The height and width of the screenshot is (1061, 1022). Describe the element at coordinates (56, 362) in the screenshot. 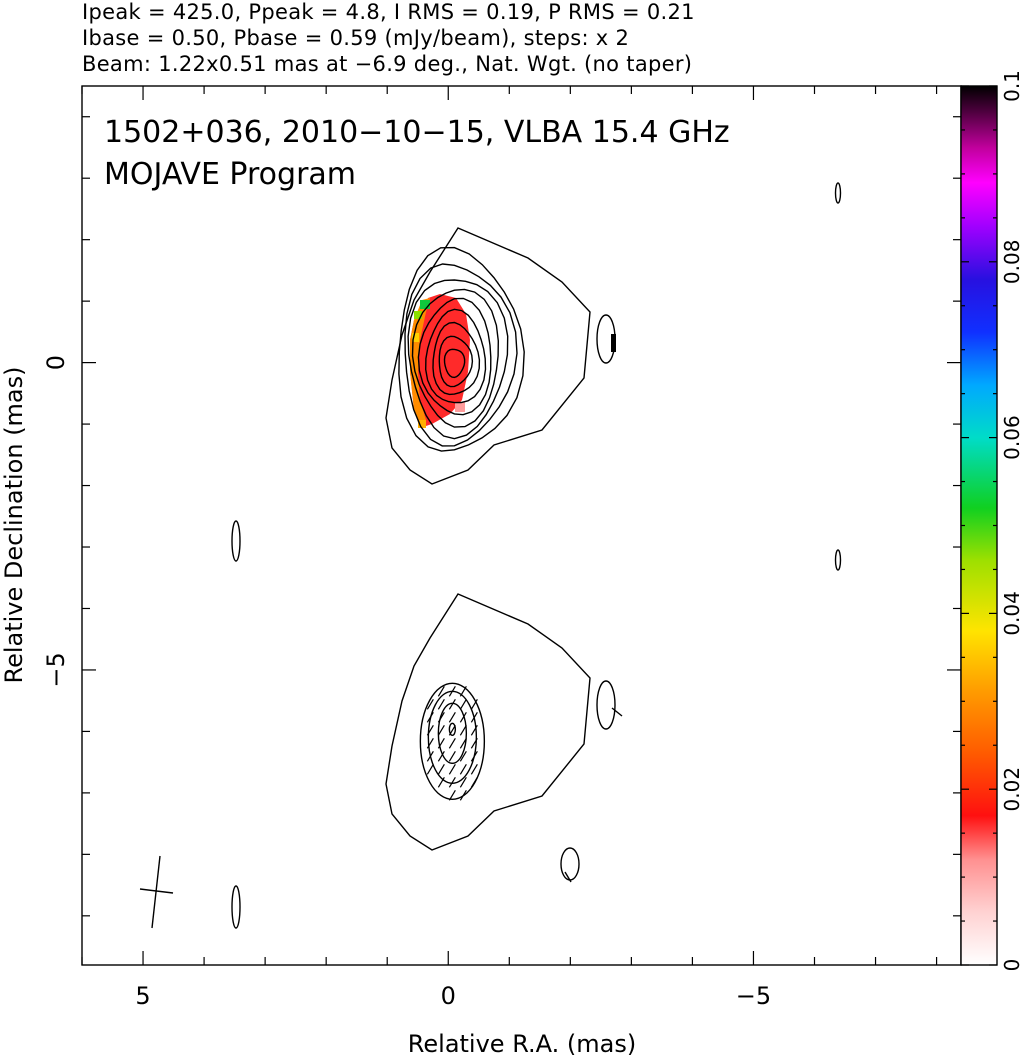

I see `y-tick-label: 0` at that location.